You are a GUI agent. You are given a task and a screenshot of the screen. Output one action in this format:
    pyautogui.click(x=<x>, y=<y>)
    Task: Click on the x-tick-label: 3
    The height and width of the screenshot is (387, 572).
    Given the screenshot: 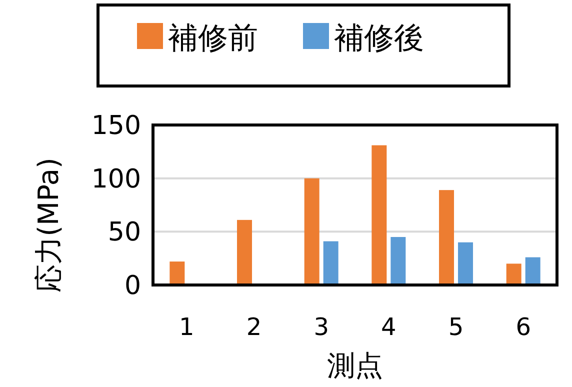 What is the action you would take?
    pyautogui.click(x=321, y=327)
    